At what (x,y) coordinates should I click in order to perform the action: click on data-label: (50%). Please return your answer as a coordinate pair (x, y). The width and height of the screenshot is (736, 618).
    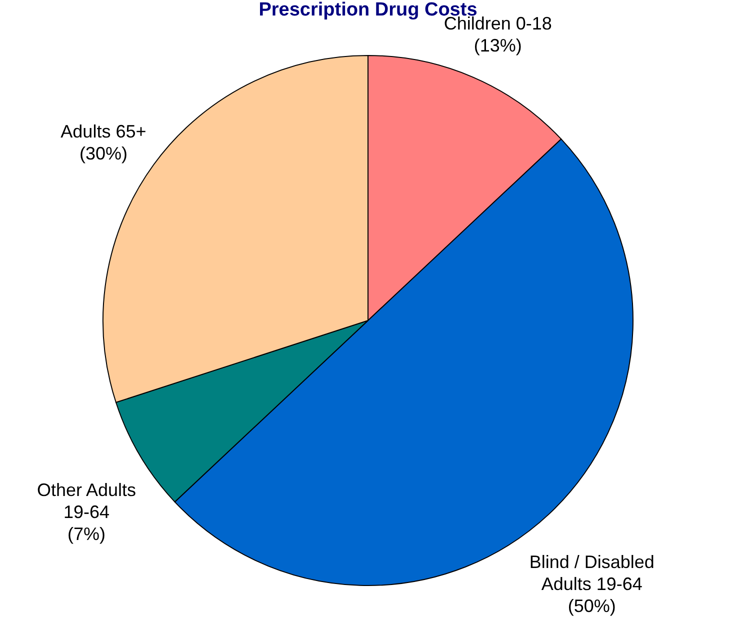
    Looking at the image, I should click on (592, 606).